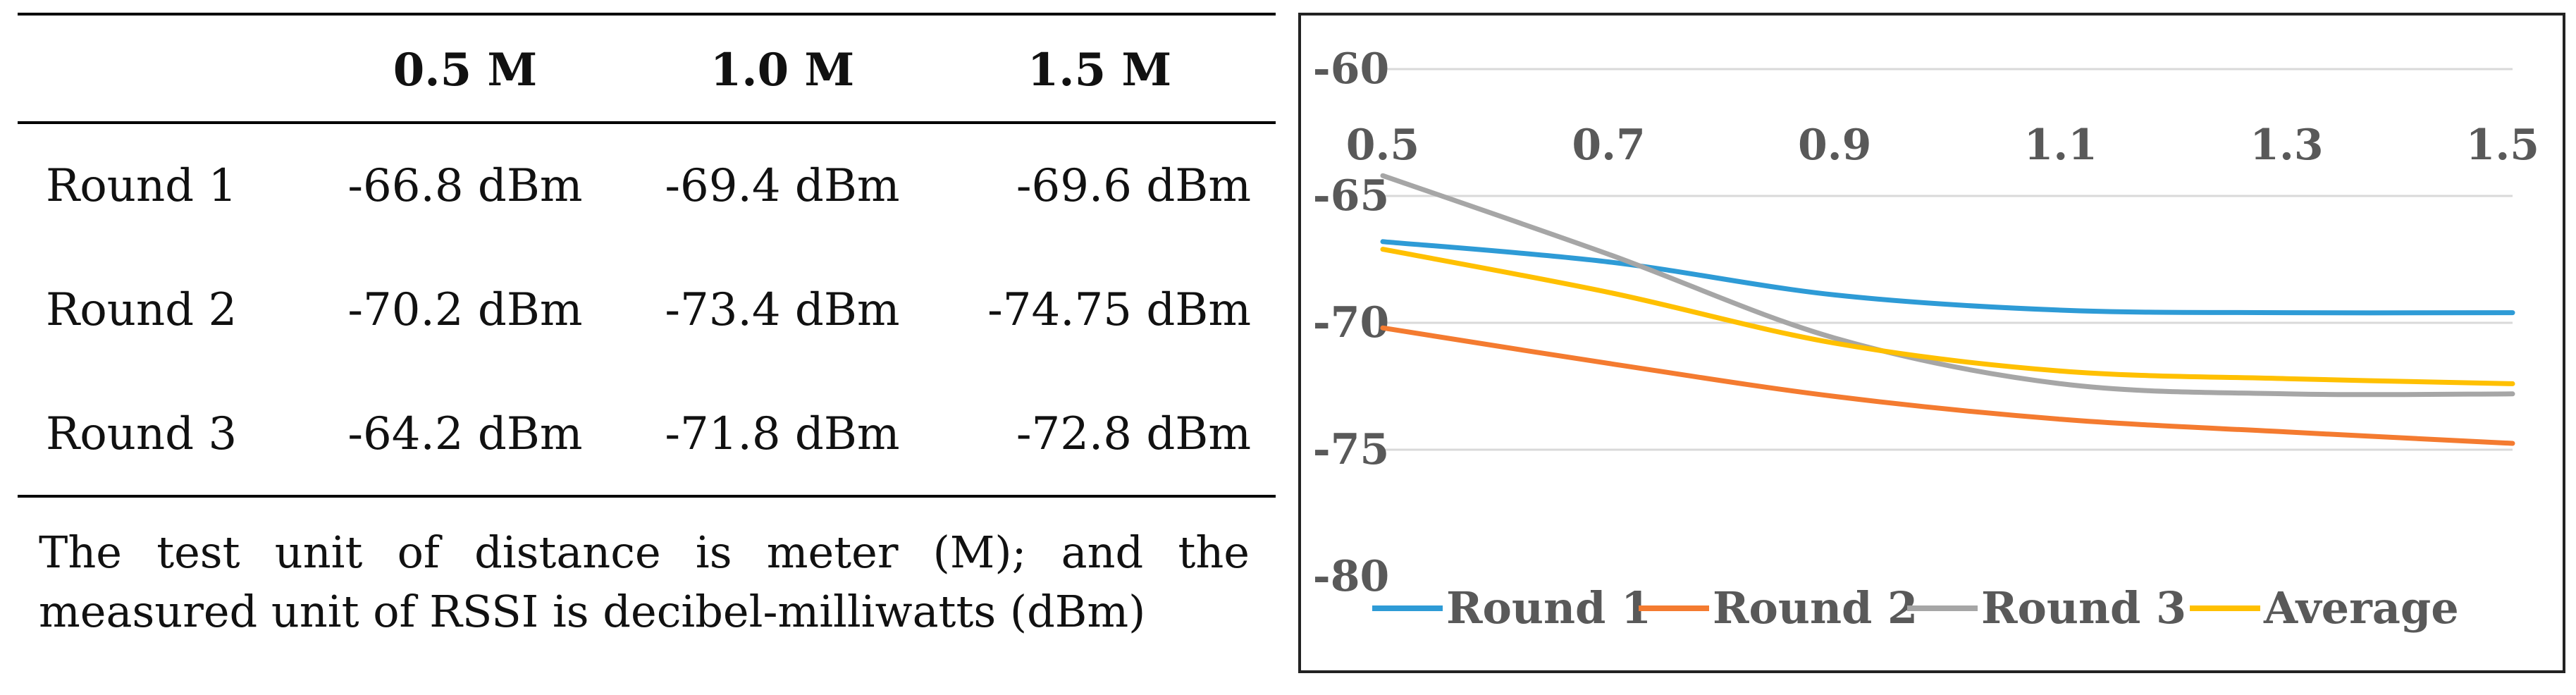 The width and height of the screenshot is (2576, 695). What do you see at coordinates (465, 434) in the screenshot?
I see `row-3-value-1: -64.2 dBm` at bounding box center [465, 434].